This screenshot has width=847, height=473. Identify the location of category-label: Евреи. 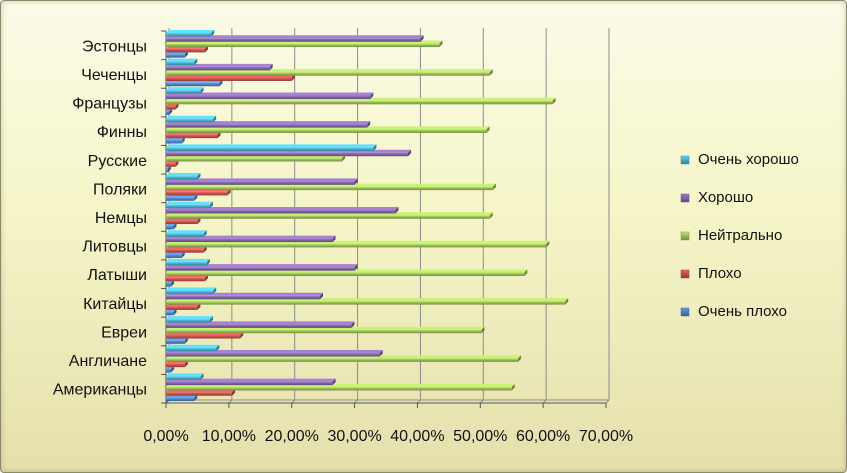
(124, 332).